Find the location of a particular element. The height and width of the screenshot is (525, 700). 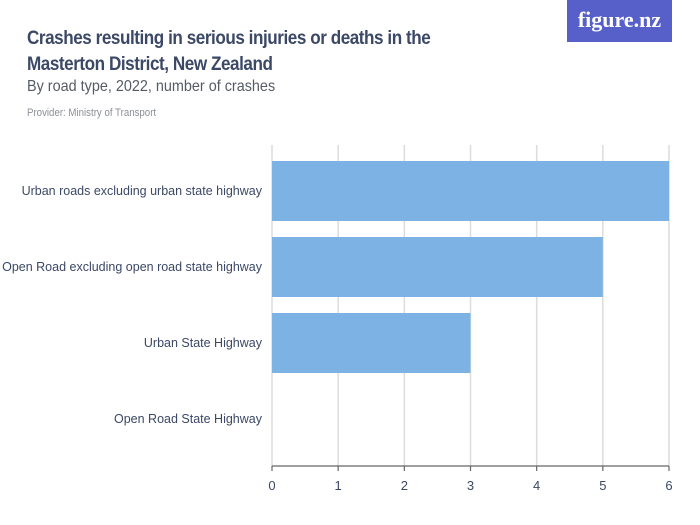

x-tick-label: 0 is located at coordinates (271, 485).